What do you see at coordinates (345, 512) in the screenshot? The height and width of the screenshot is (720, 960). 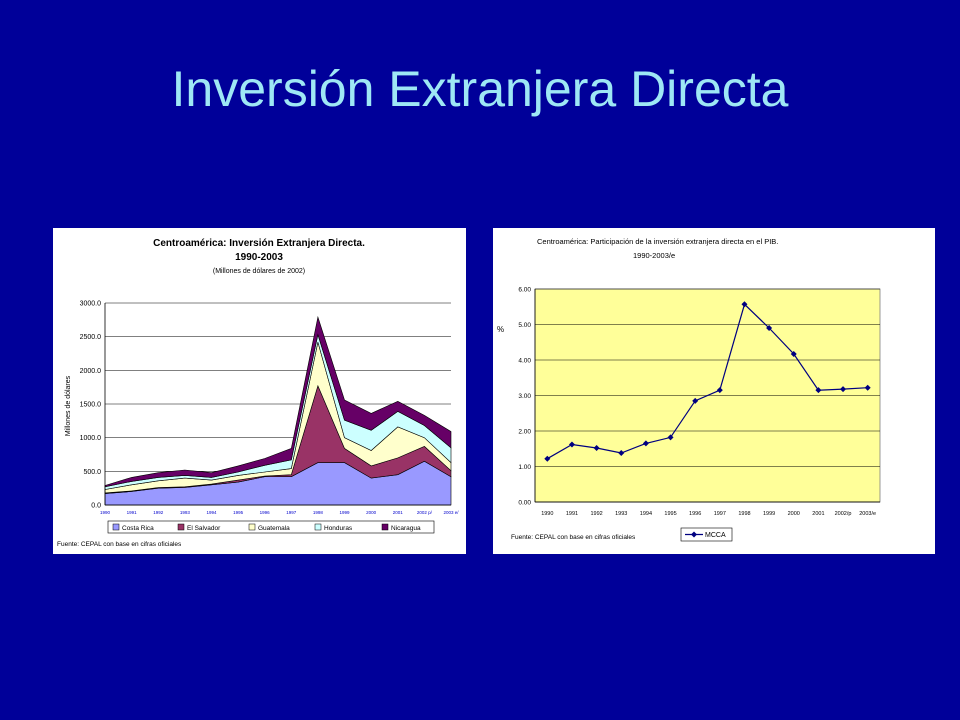 I see `chart1-x-tick-label: 1999` at bounding box center [345, 512].